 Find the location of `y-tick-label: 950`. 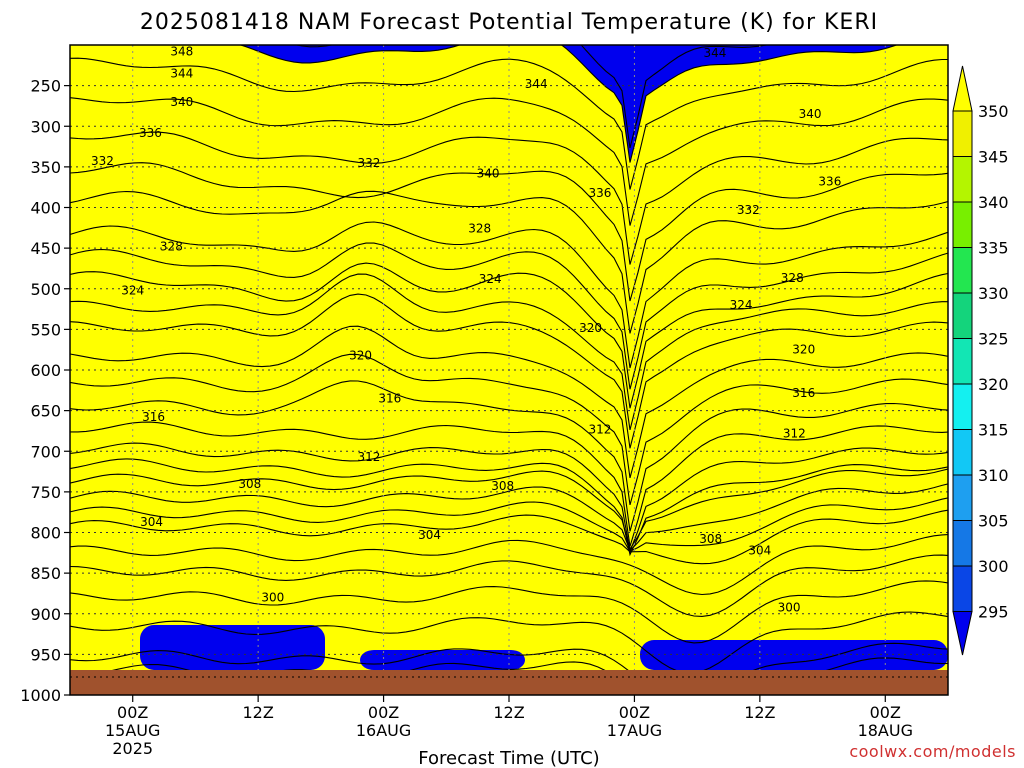

y-tick-label: 950 is located at coordinates (45, 654).